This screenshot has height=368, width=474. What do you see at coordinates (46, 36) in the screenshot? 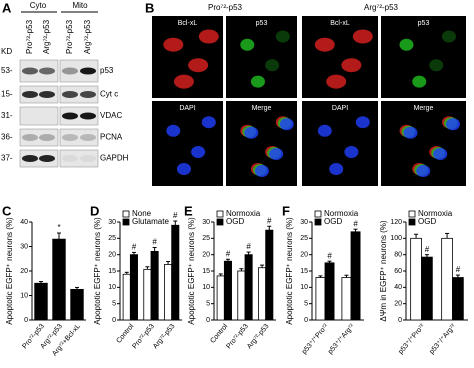
I see `lane-label: Arg⁷²-p53` at bounding box center [46, 36].